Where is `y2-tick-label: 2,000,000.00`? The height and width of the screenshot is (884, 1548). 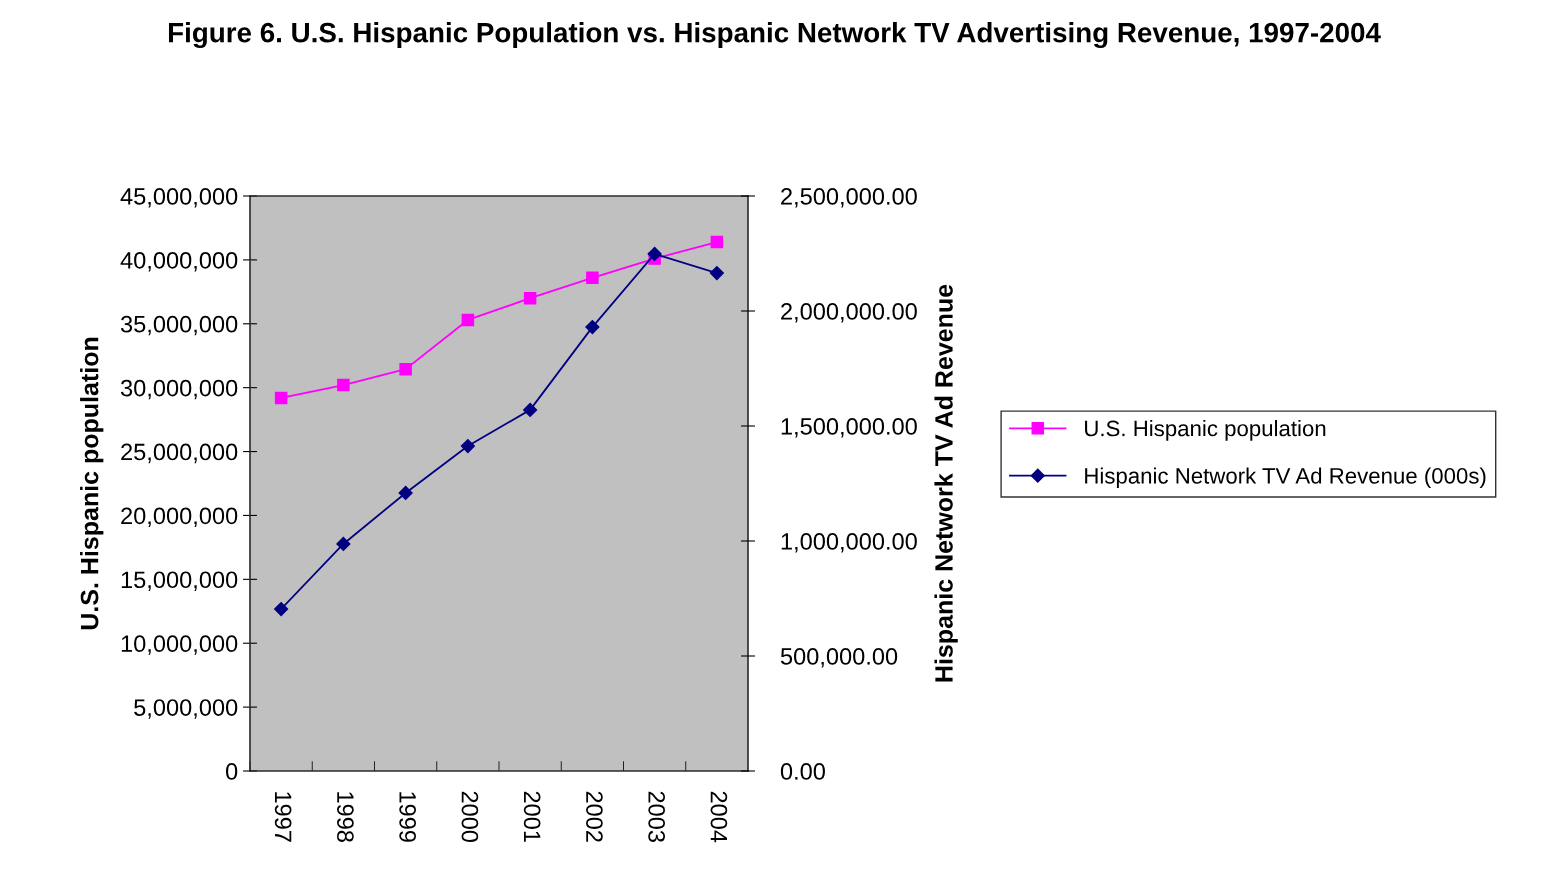 y2-tick-label: 2,000,000.00 is located at coordinates (849, 313).